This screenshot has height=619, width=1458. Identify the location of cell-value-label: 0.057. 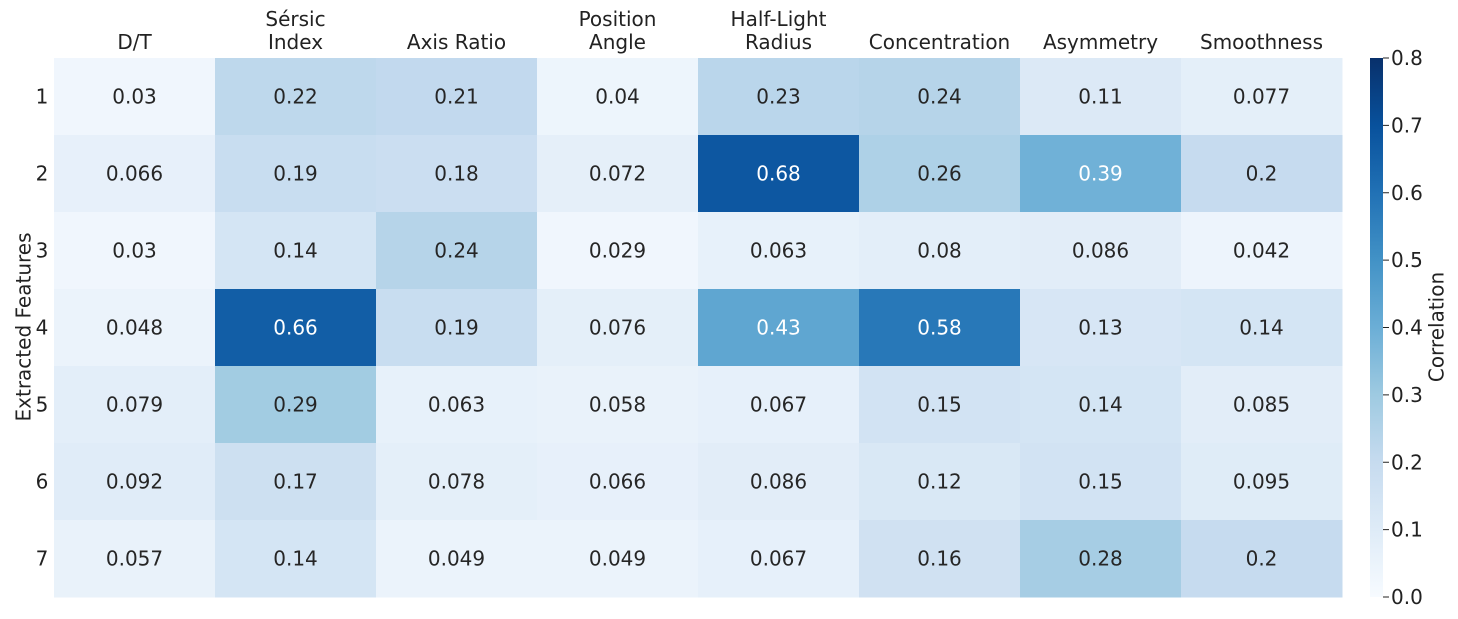
(134, 559).